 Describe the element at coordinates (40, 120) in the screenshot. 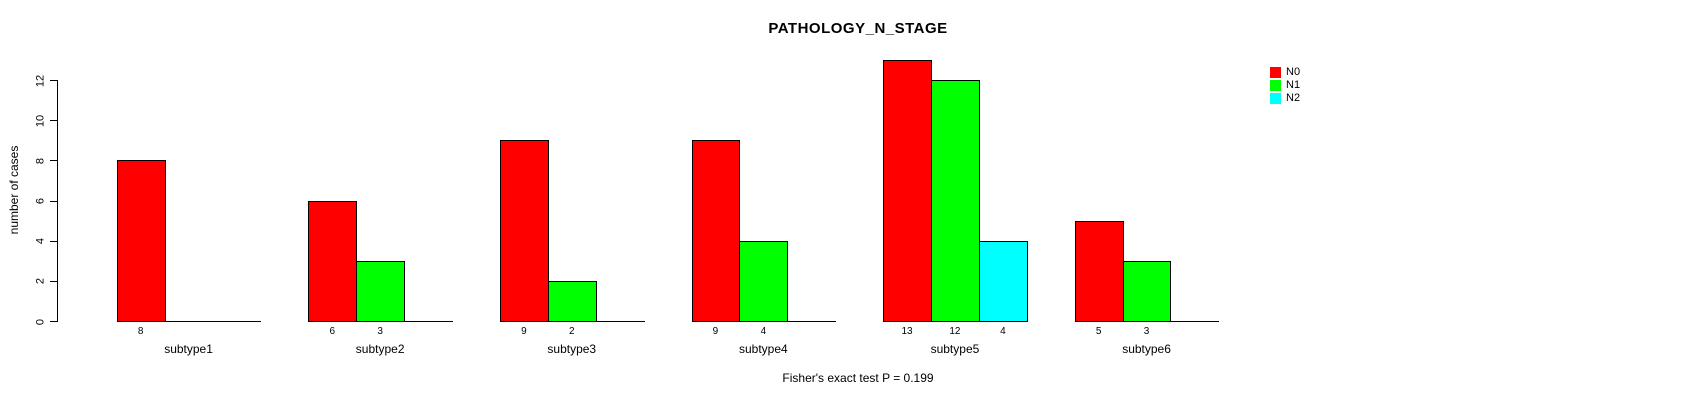

I see `y-tick-label: 10` at that location.